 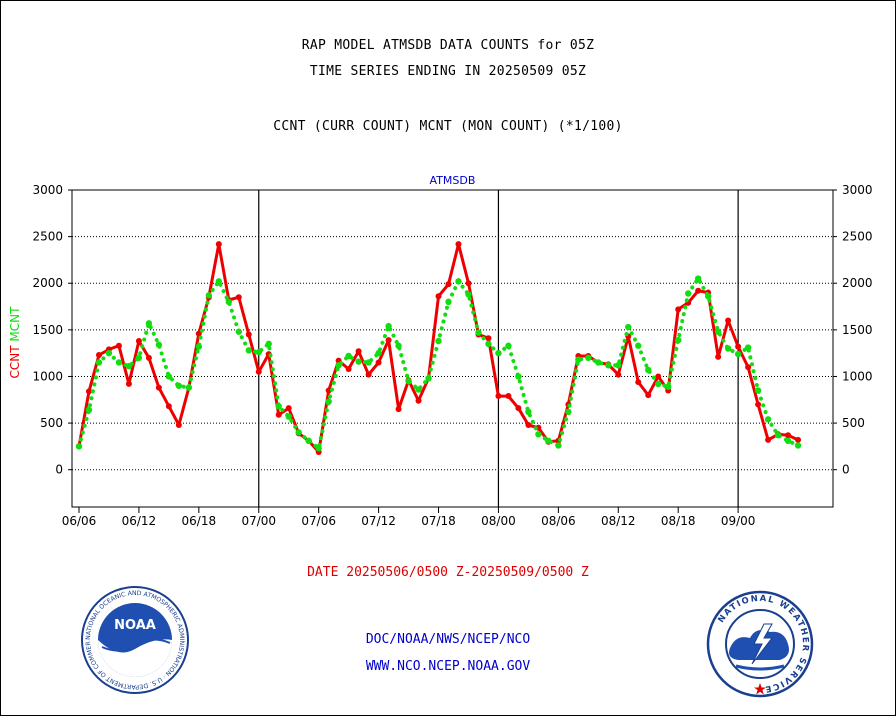 What do you see at coordinates (15, 324) in the screenshot?
I see `y-axis-label-mcnt: MCNT` at bounding box center [15, 324].